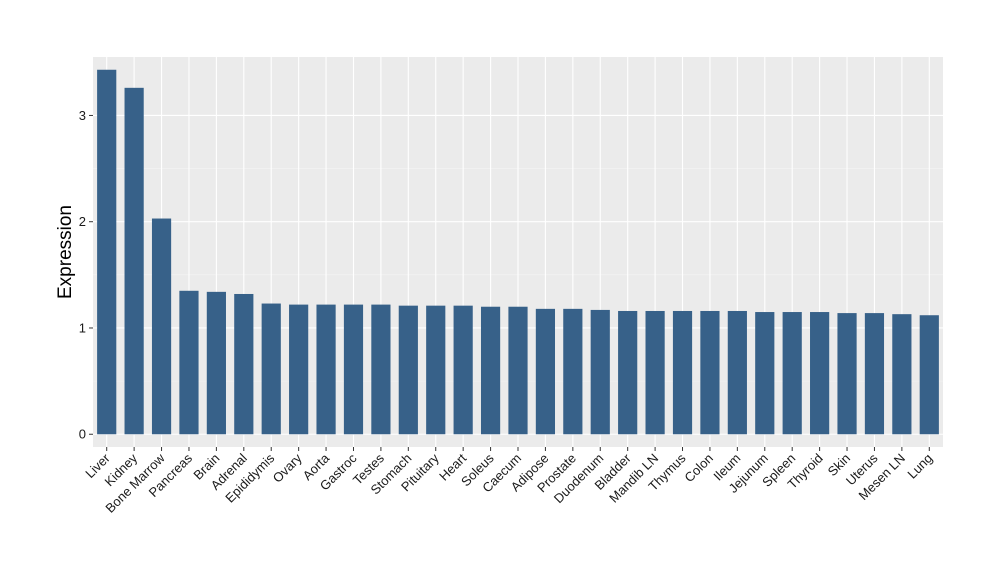 The height and width of the screenshot is (580, 1000). I want to click on y-tick-label: 1, so click(82, 327).